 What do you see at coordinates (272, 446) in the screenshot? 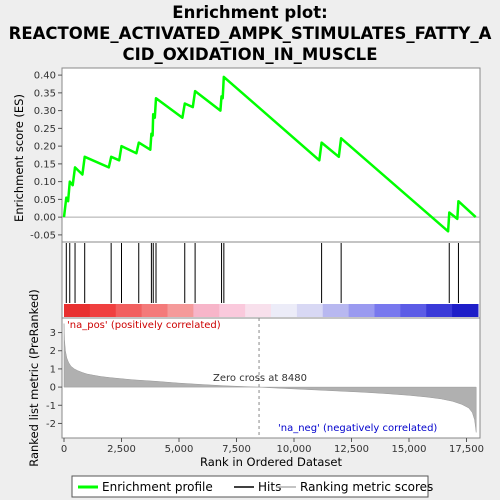
I see `x-axis: 0 2,500 5,000 7,500 10,000 12,500 15,000 17,500` at bounding box center [272, 446].